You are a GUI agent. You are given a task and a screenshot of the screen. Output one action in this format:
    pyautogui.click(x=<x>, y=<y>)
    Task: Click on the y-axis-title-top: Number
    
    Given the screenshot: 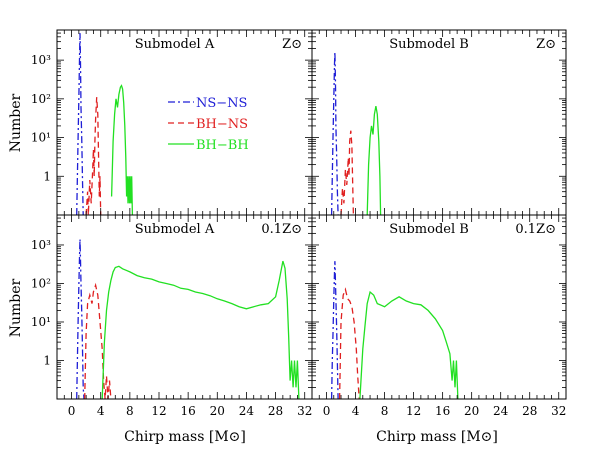 What is the action you would take?
    pyautogui.click(x=16, y=122)
    